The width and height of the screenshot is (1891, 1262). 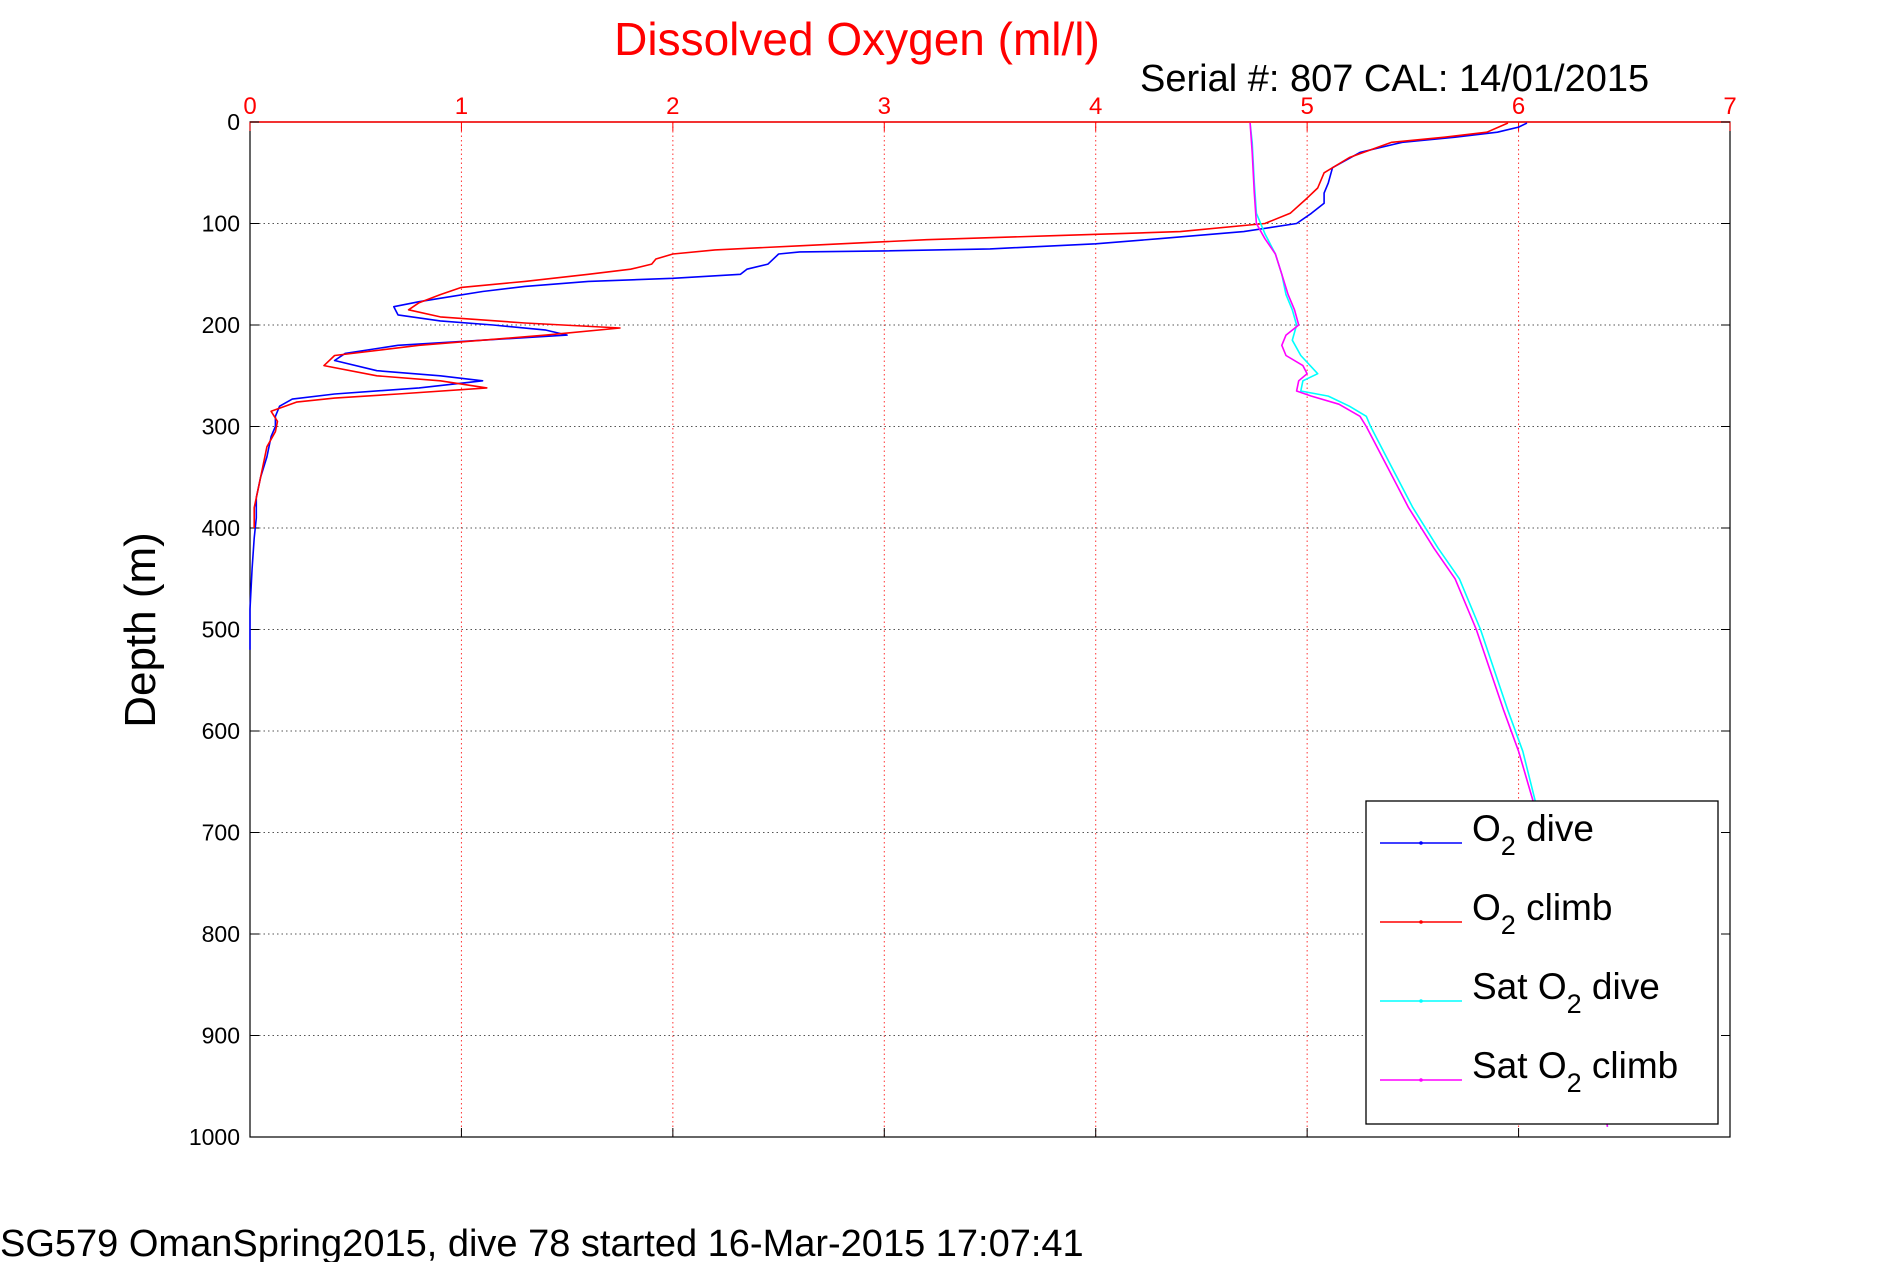 I want to click on x-tick-label: 3, so click(x=884, y=106).